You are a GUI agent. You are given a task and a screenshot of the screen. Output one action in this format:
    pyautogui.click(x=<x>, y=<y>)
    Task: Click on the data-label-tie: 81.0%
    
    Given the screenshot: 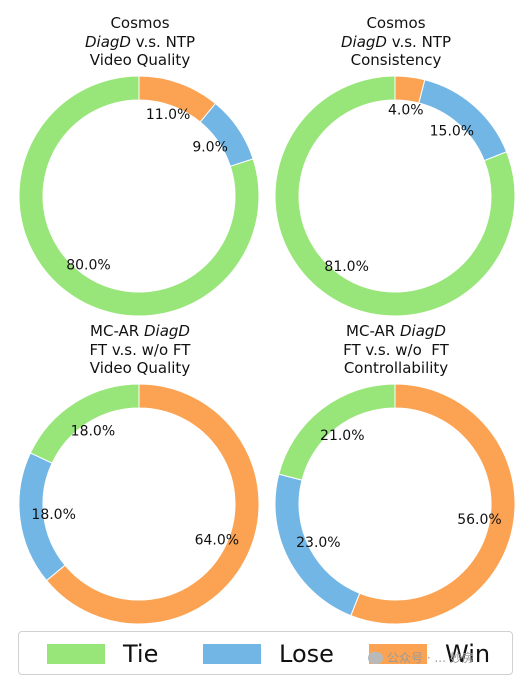 What is the action you would take?
    pyautogui.click(x=346, y=267)
    